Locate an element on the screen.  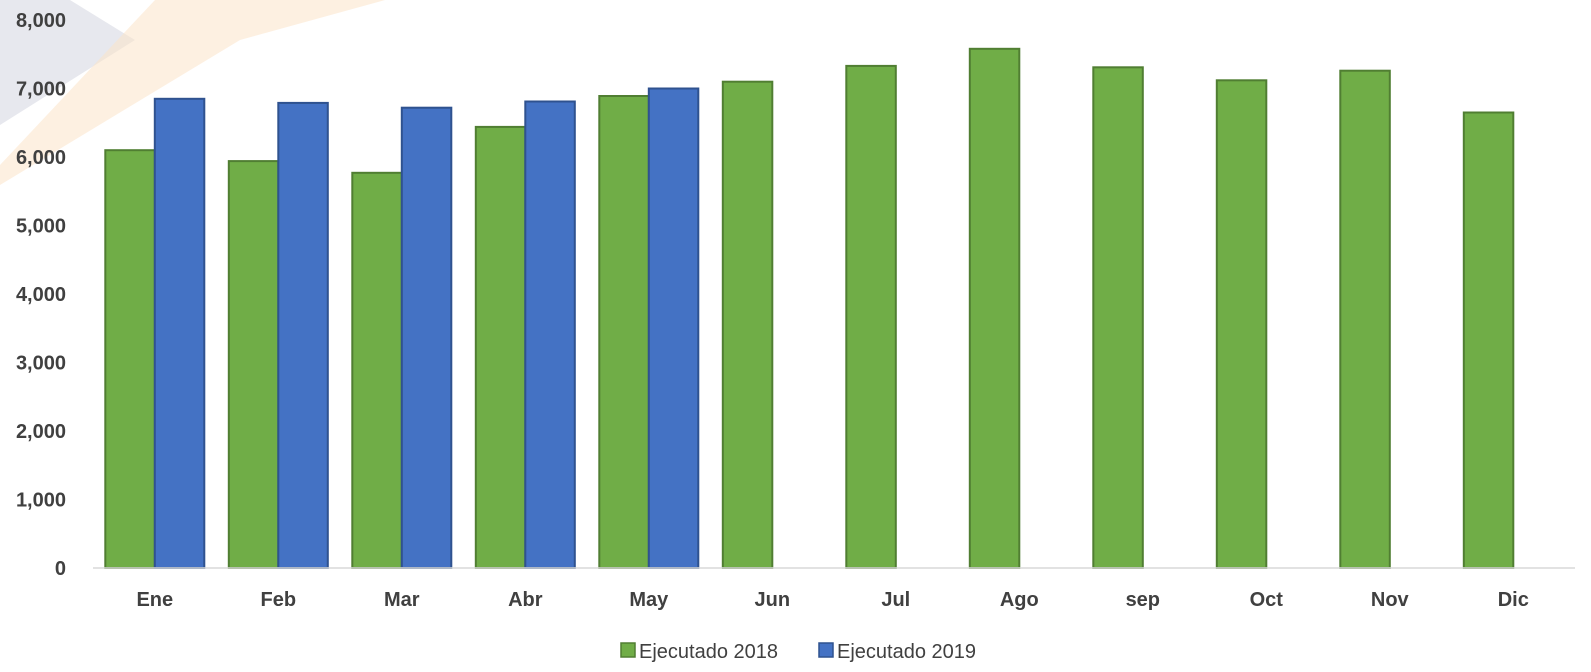
legend-swatch-2018 is located at coordinates (628, 650).